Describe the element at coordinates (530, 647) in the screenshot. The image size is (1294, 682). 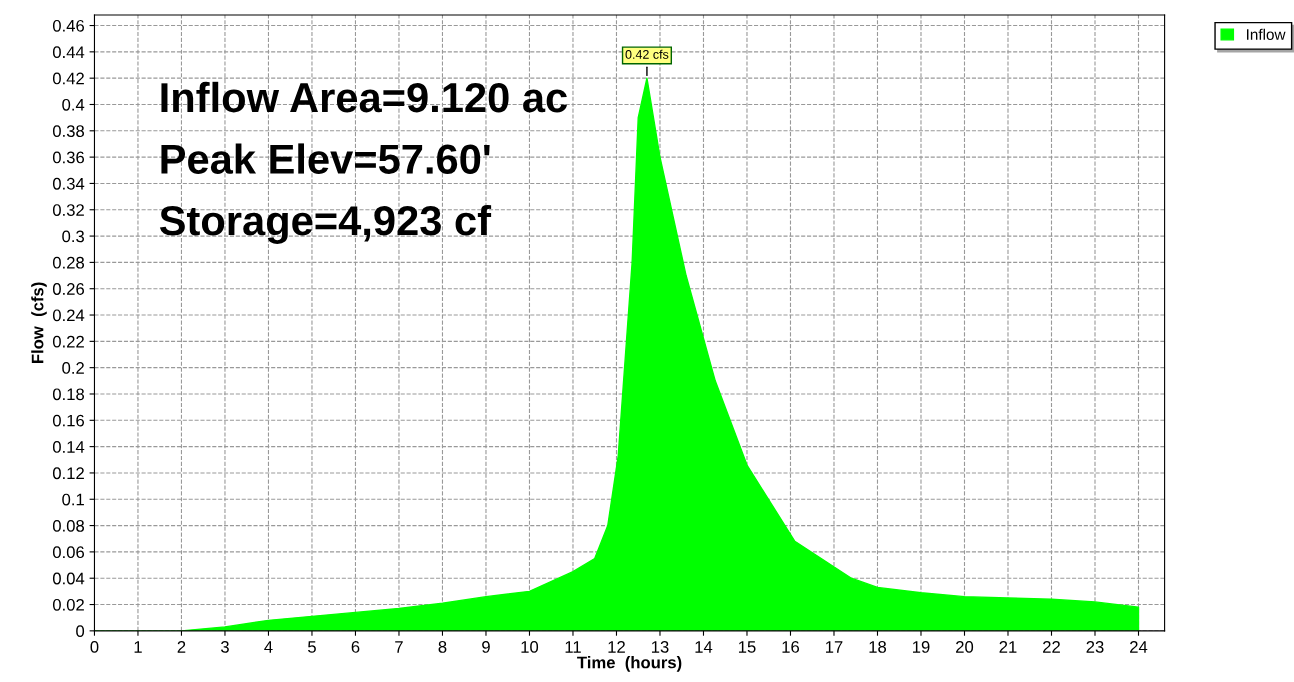
I see `x-tick-label: 10` at that location.